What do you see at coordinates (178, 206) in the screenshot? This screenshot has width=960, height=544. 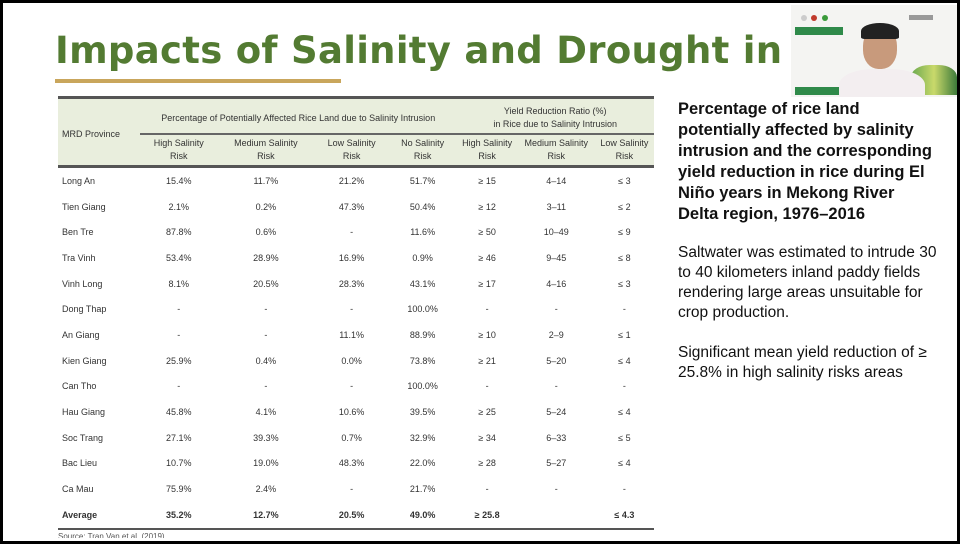 I see `value-cell: 2.1%` at bounding box center [178, 206].